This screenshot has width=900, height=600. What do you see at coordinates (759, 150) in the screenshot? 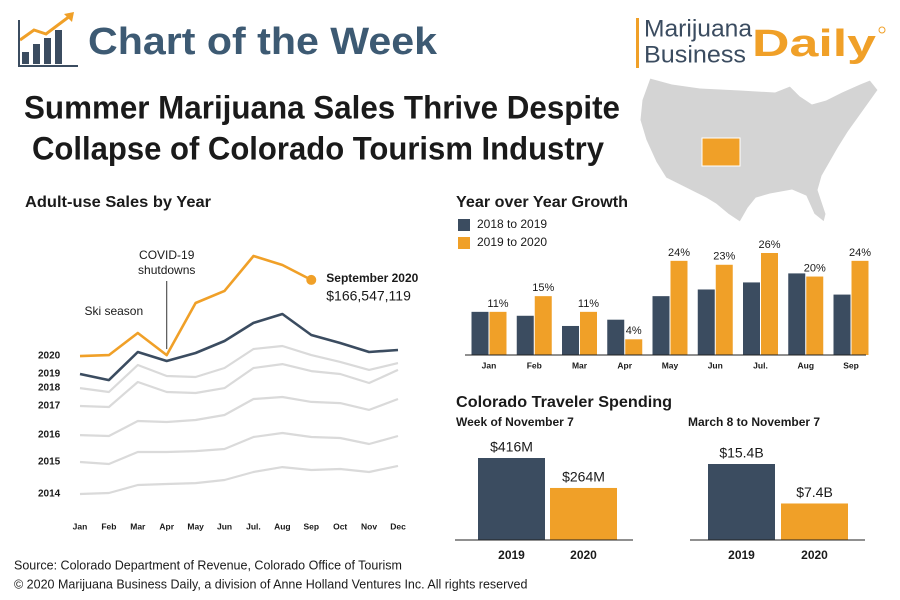
I see `us-map` at bounding box center [759, 150].